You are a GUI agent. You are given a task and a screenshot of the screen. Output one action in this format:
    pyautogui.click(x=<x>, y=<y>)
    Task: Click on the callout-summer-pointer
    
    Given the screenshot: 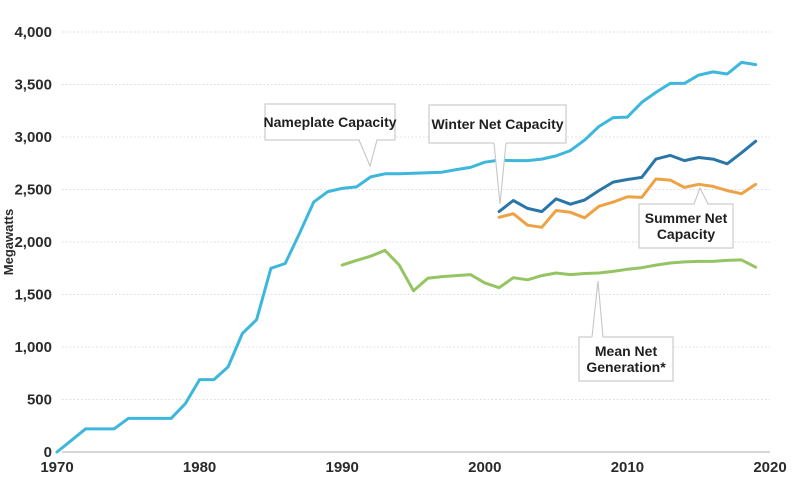 What is the action you would take?
    pyautogui.click(x=701, y=197)
    